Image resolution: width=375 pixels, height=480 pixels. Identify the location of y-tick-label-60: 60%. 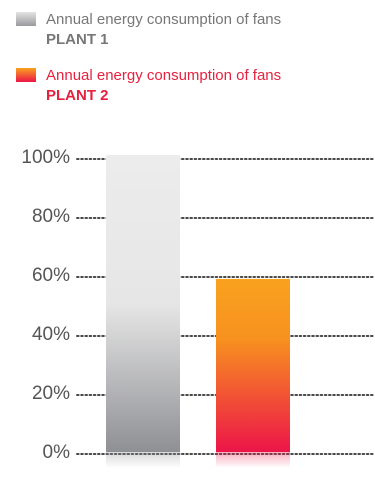
(51, 275).